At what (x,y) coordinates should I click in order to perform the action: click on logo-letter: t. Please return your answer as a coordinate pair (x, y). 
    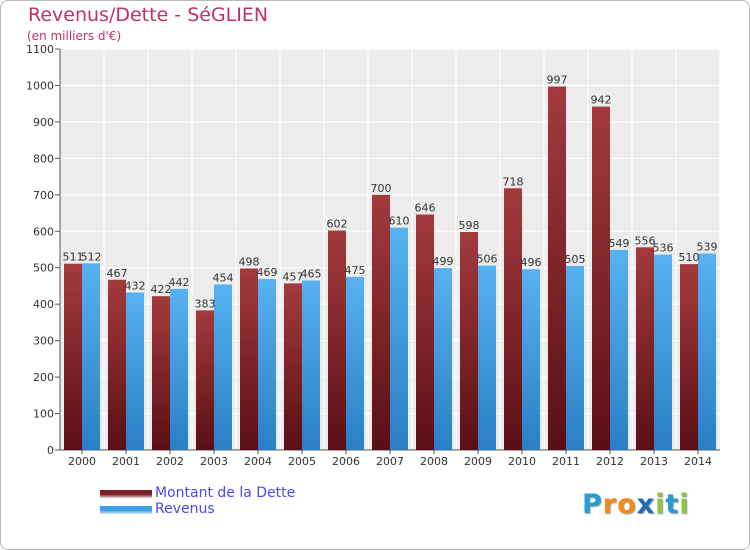
    Looking at the image, I should click on (672, 504).